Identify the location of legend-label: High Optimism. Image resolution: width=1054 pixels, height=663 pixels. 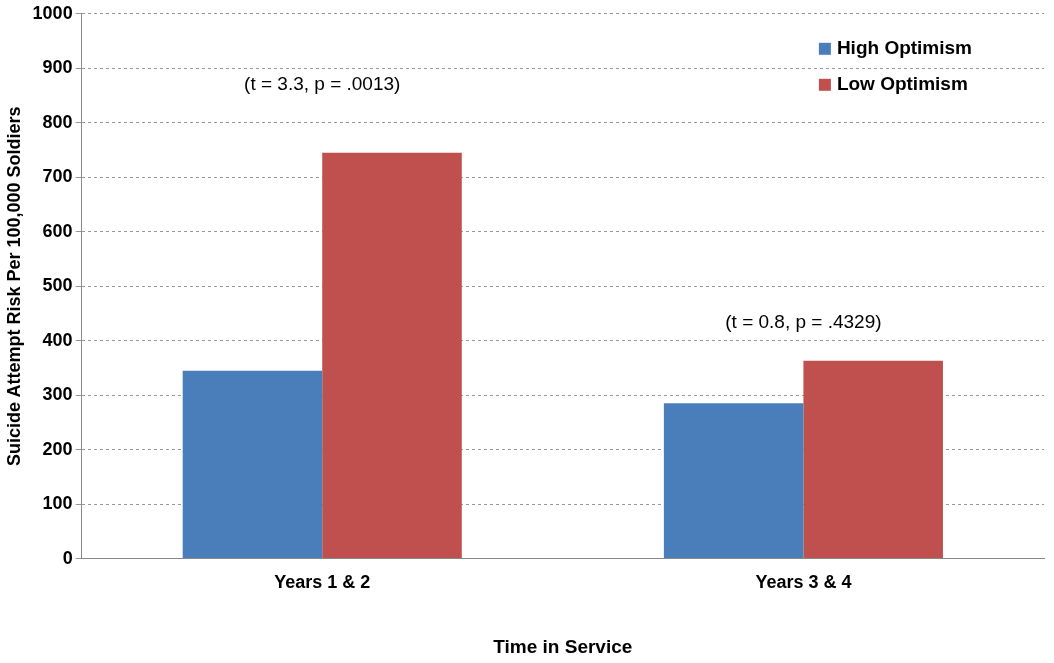
(904, 48).